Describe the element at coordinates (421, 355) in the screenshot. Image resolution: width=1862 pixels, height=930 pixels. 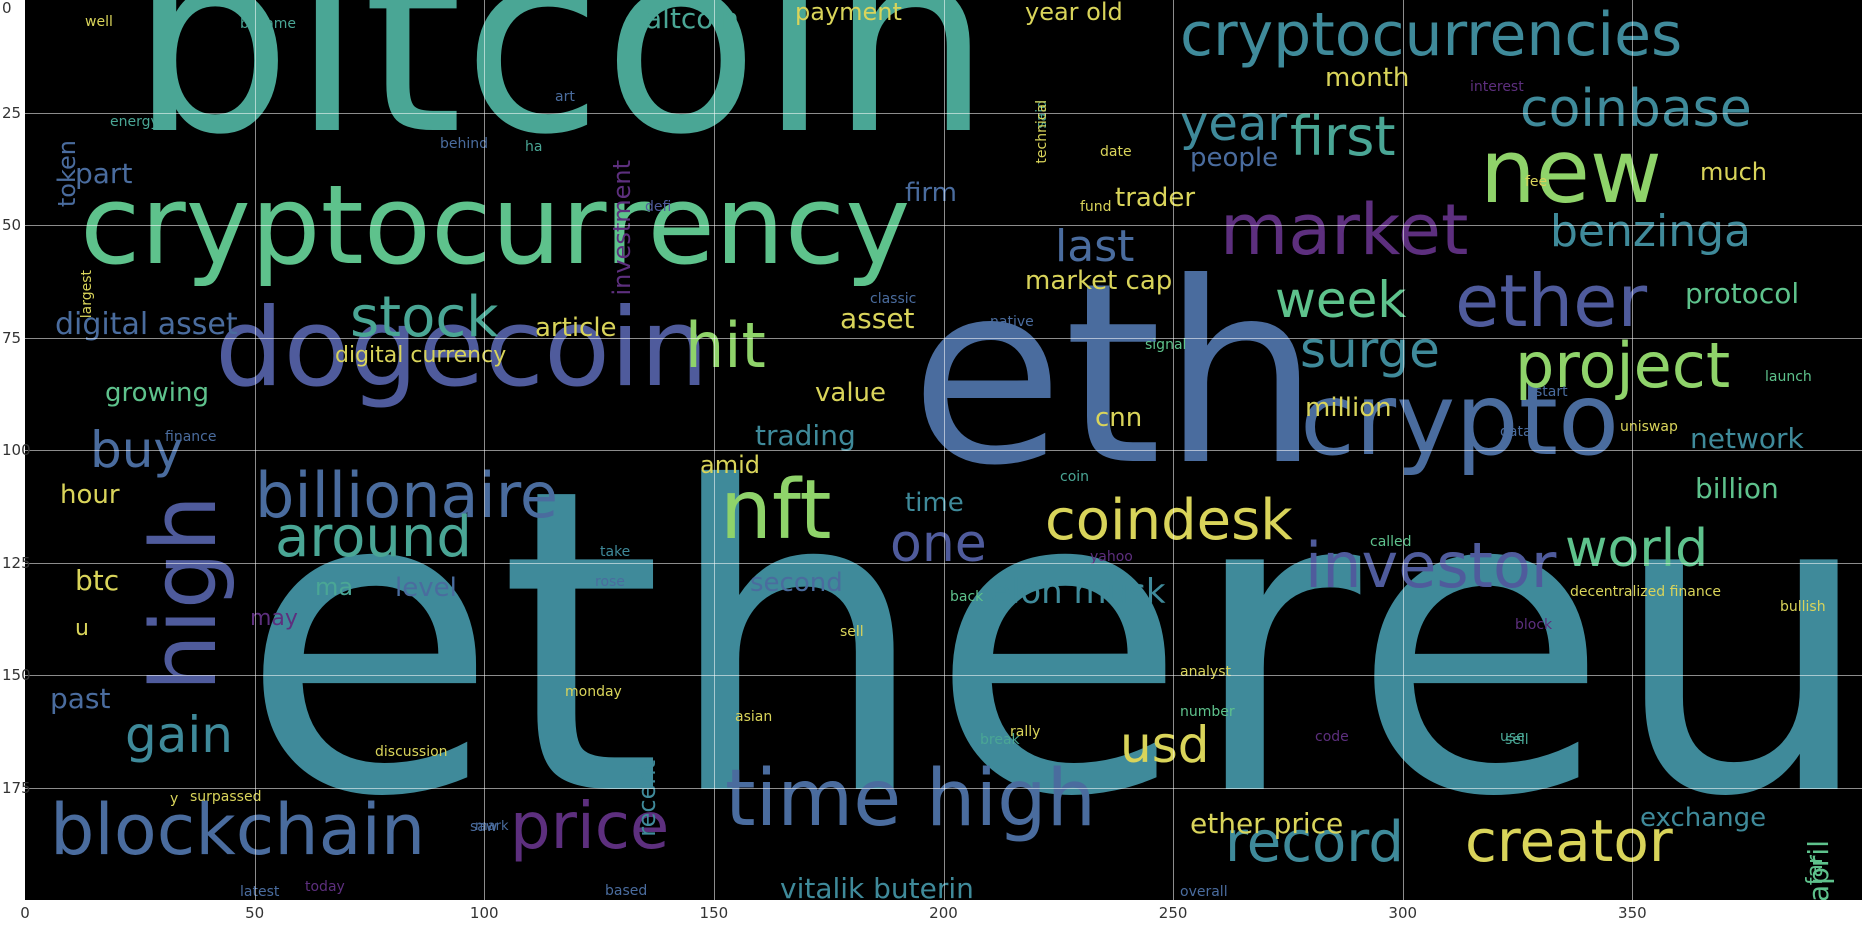
I see `word-digital-currency: digital currency` at that location.